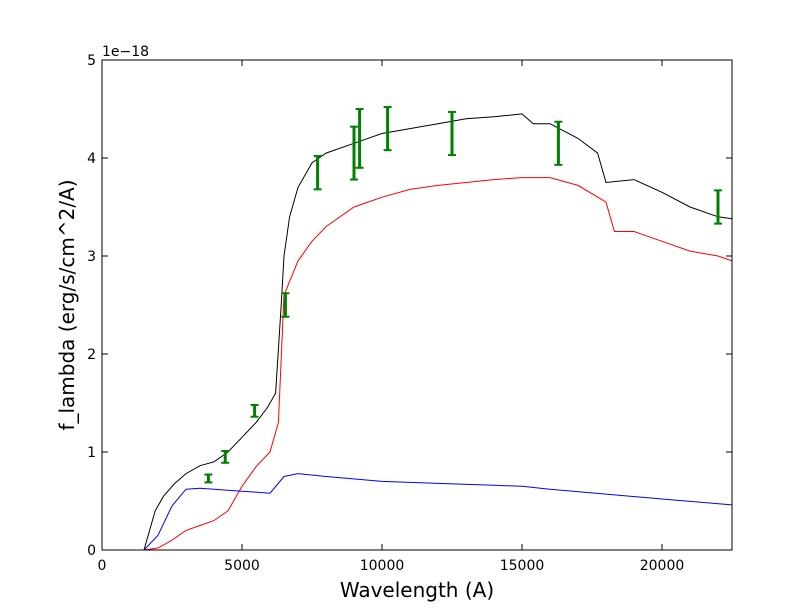  I want to click on y-tick-label: 5, so click(91, 61).